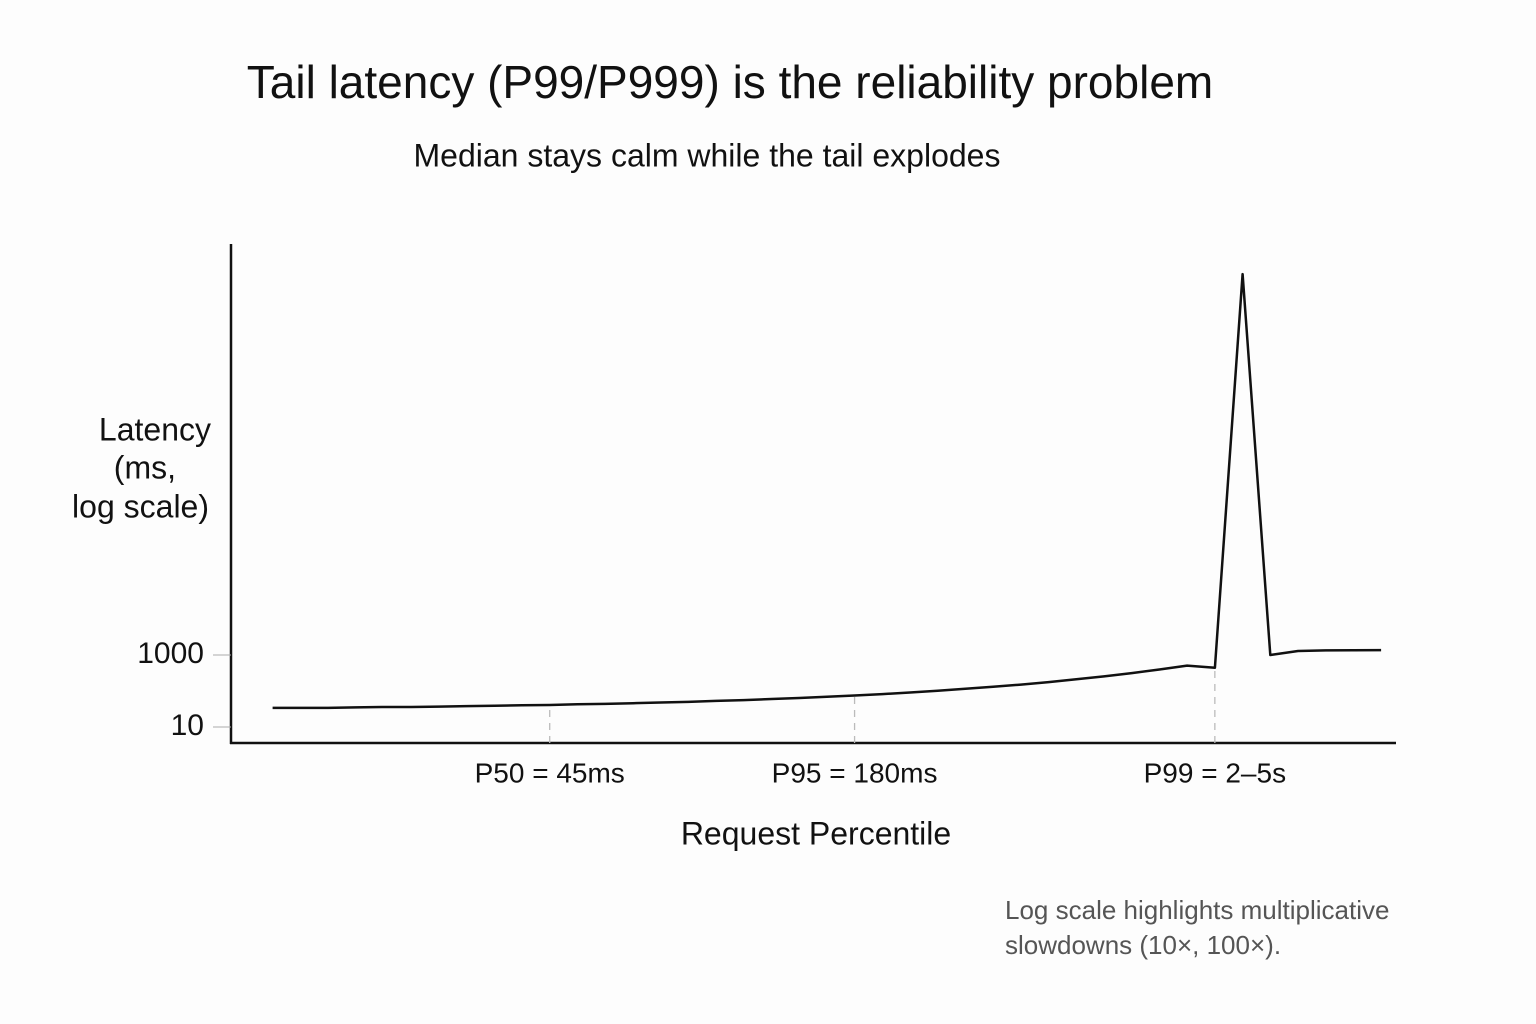  Describe the element at coordinates (1215, 772) in the screenshot. I see `x-tick-label: P99 = 2–5s` at that location.